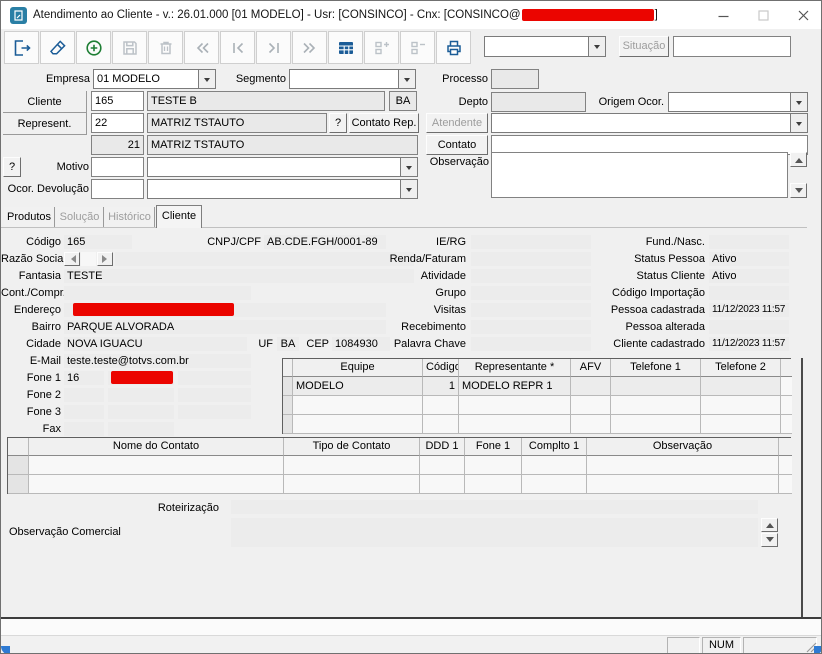  Describe the element at coordinates (515, 386) in the screenshot. I see `cell-representante: MODELO REPR 1` at that location.